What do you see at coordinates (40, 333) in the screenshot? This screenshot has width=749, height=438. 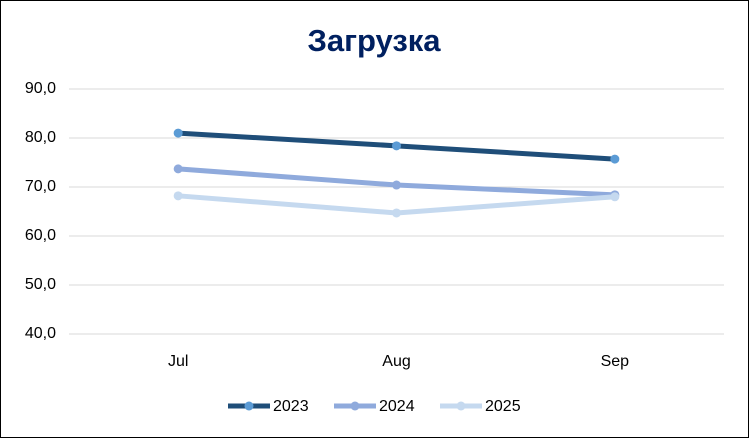 I see `y-tick-label: 40,0` at bounding box center [40, 333].